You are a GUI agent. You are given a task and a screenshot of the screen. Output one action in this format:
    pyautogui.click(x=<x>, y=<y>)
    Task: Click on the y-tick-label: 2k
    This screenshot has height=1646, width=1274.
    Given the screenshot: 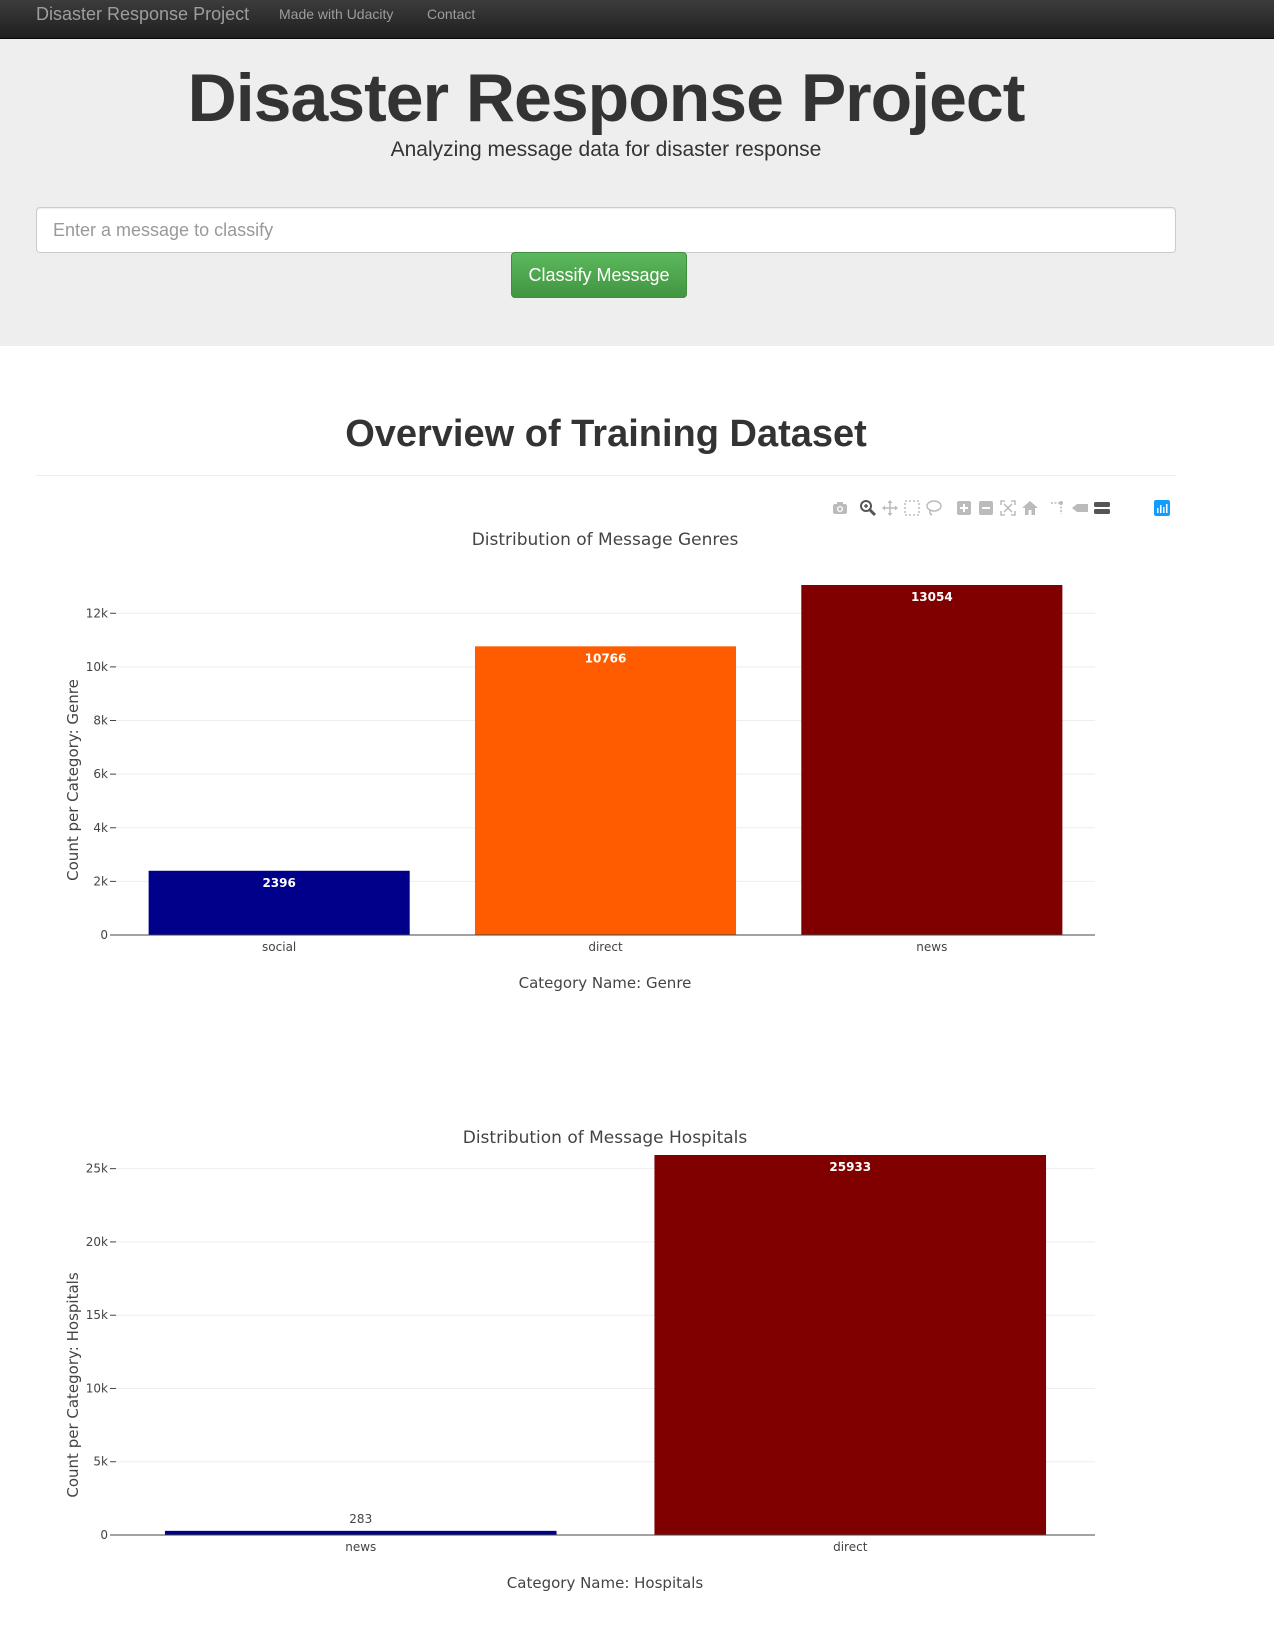 What is the action you would take?
    pyautogui.click(x=100, y=881)
    